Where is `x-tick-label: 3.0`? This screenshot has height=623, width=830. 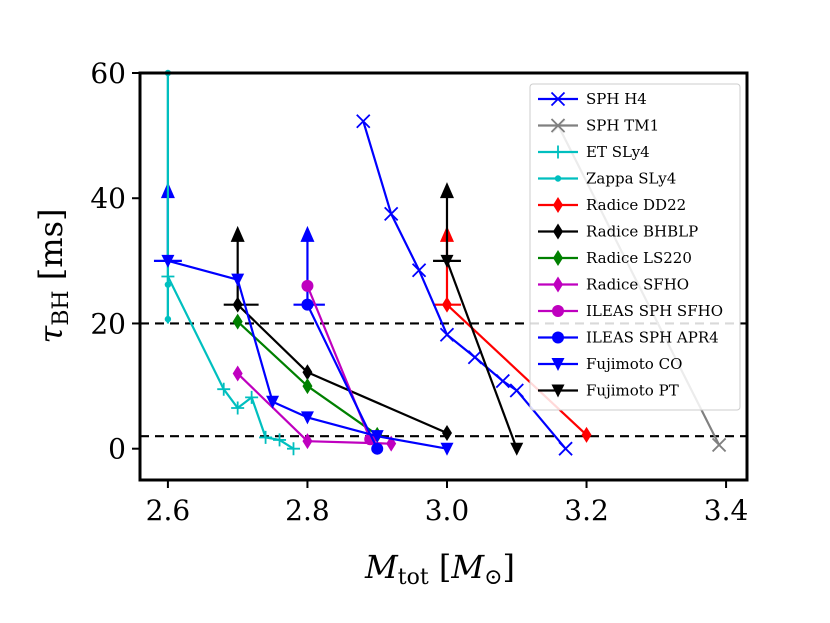
x-tick-label: 3.0 is located at coordinates (447, 510).